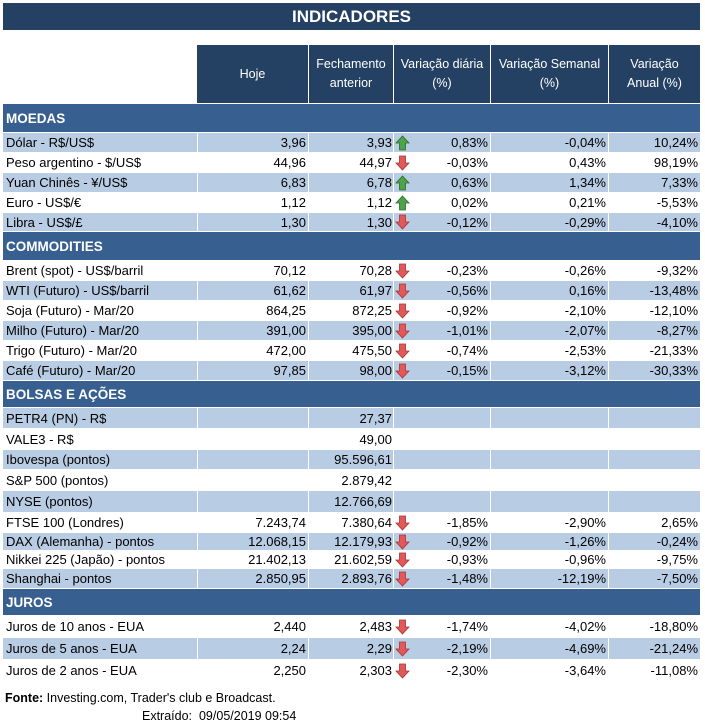 The height and width of the screenshot is (728, 705). Describe the element at coordinates (78, 290) in the screenshot. I see `row-label: WTI (Futuro) - US$/barril` at that location.